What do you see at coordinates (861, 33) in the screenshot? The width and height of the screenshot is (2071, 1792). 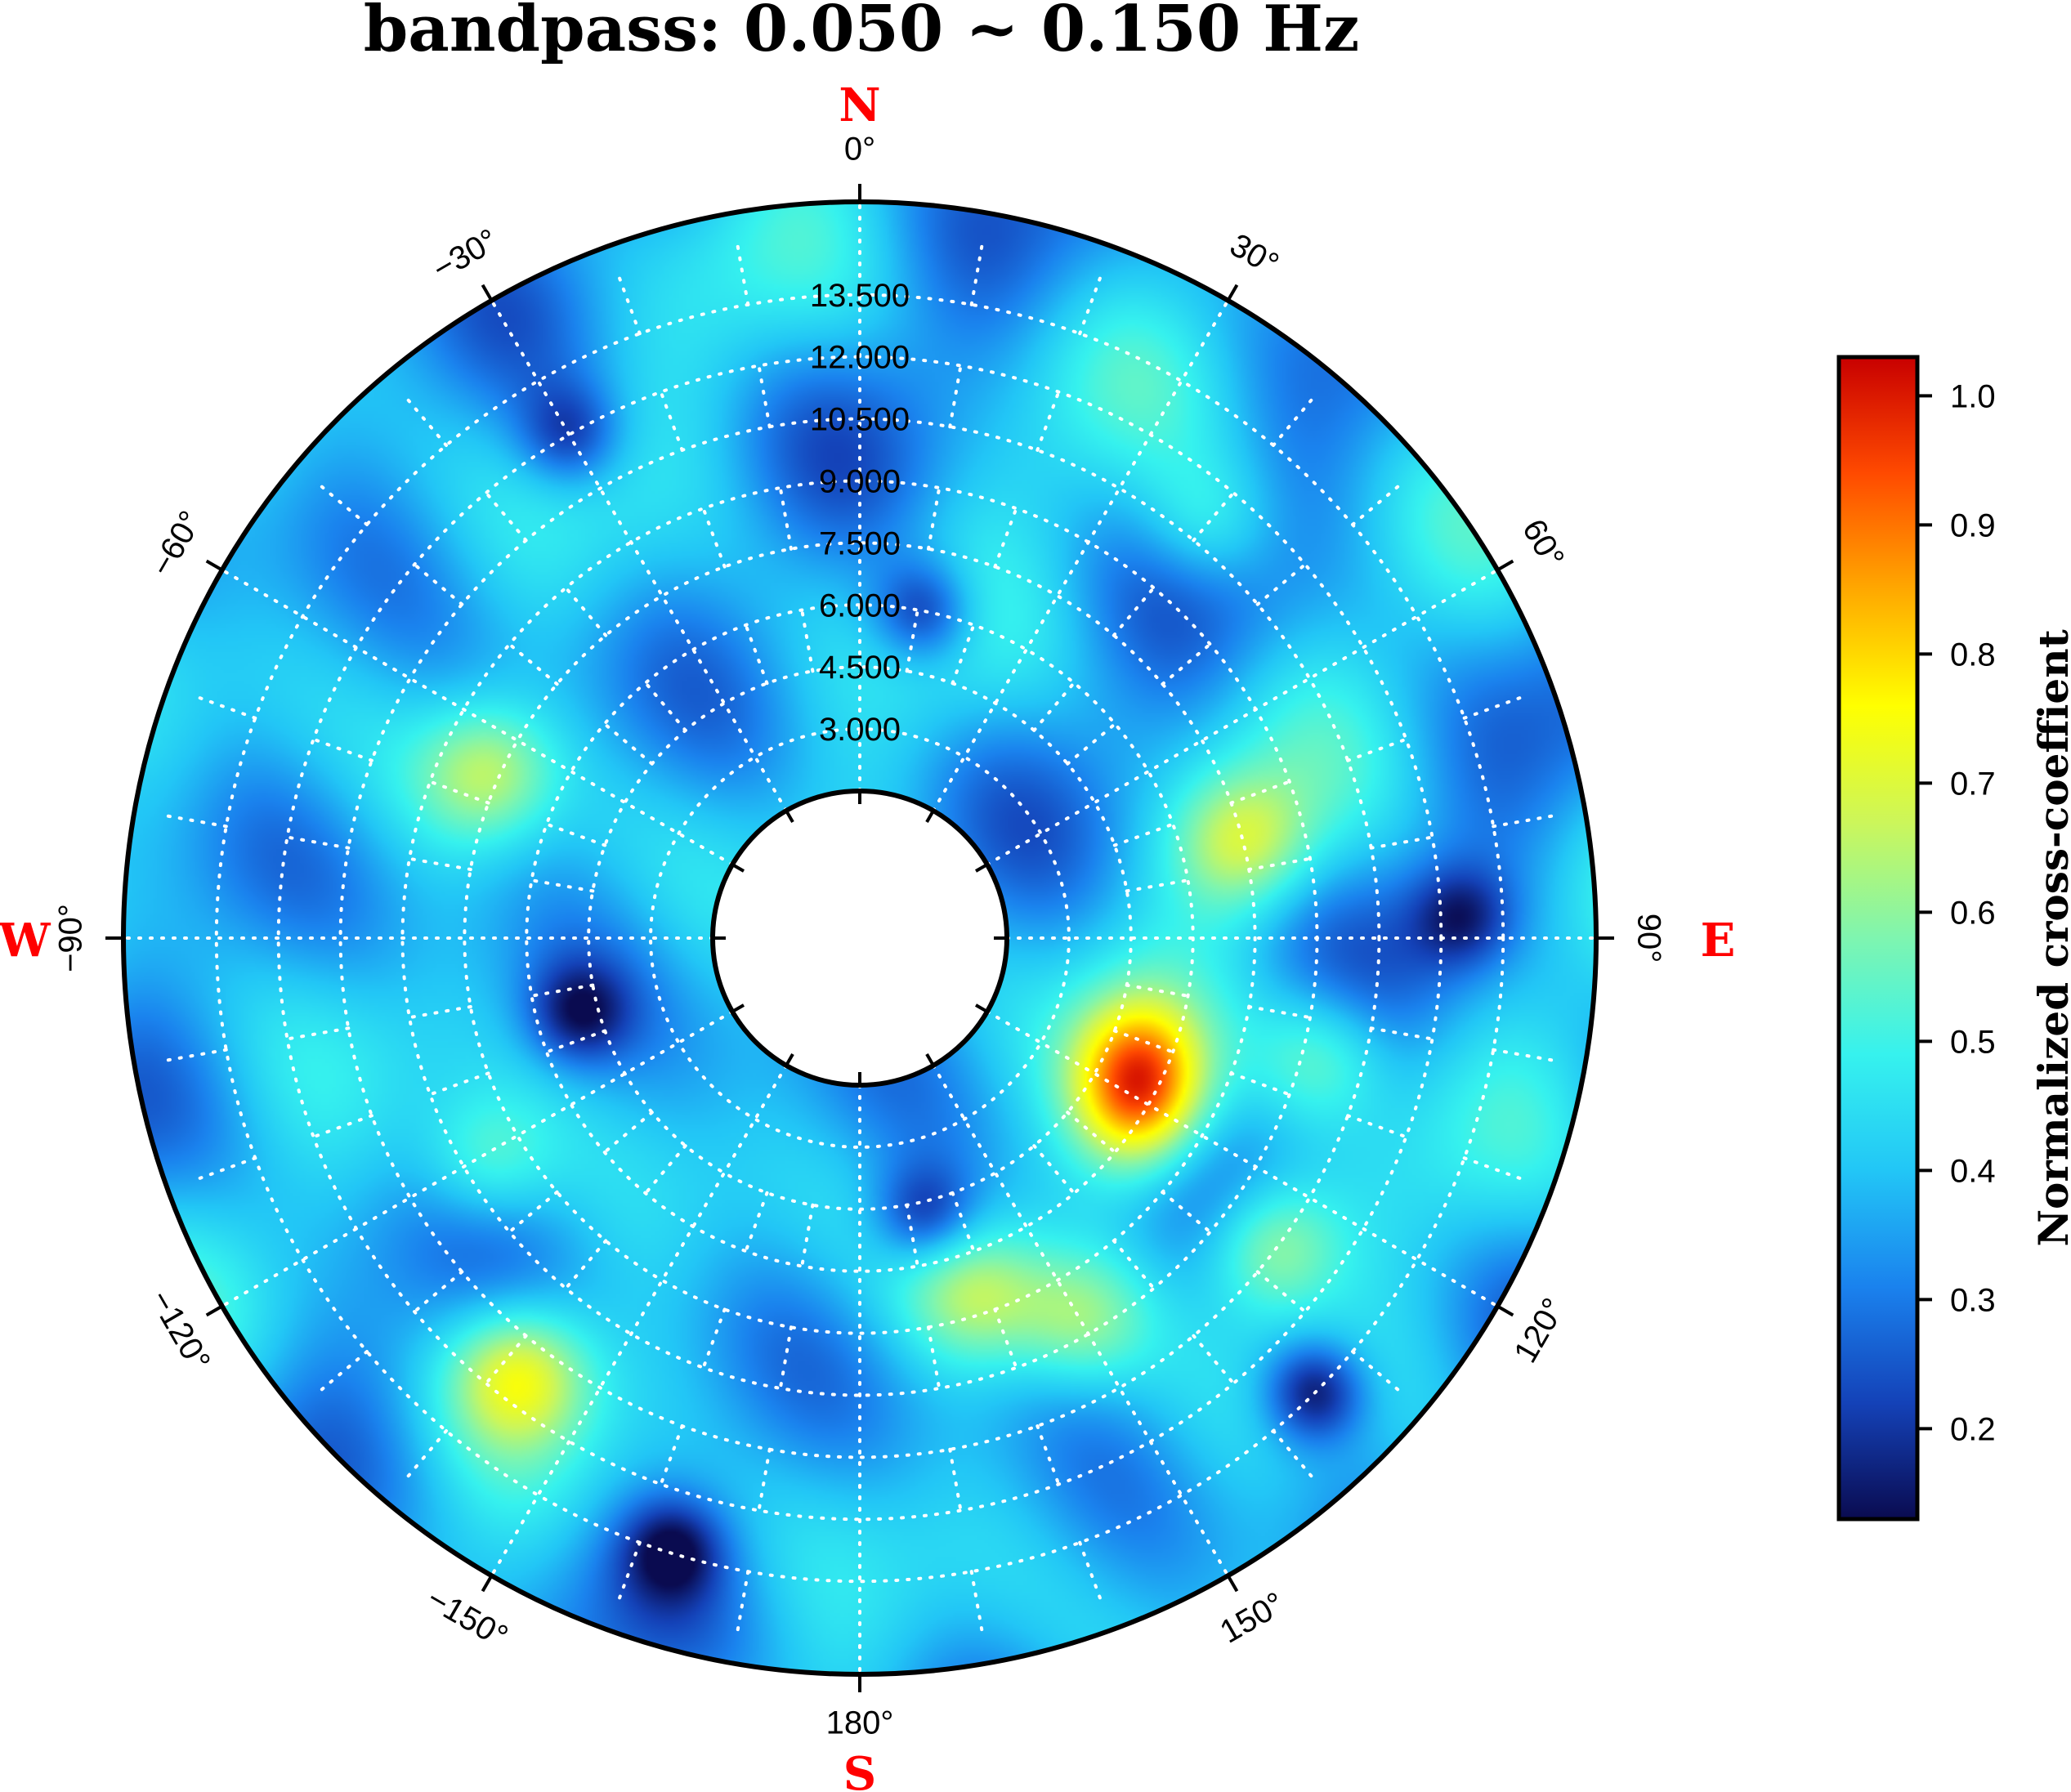 I see `chart-title: bandpass: 0.050 ~ 0.150 Hz` at bounding box center [861, 33].